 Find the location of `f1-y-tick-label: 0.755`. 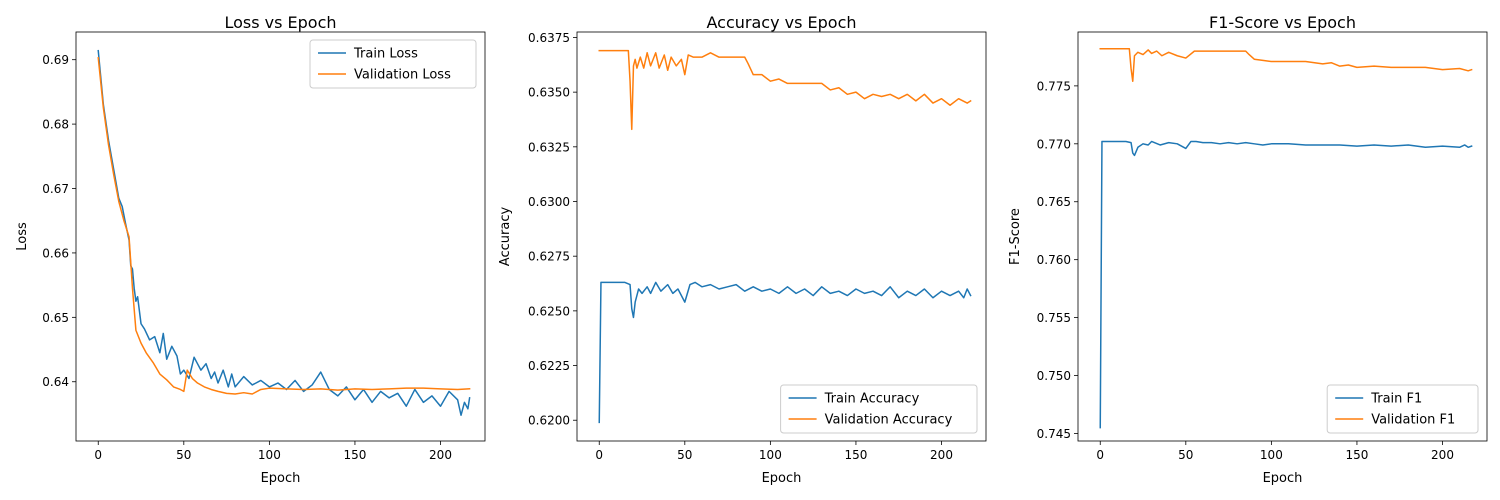

f1-y-tick-label: 0.755 is located at coordinates (1054, 318).